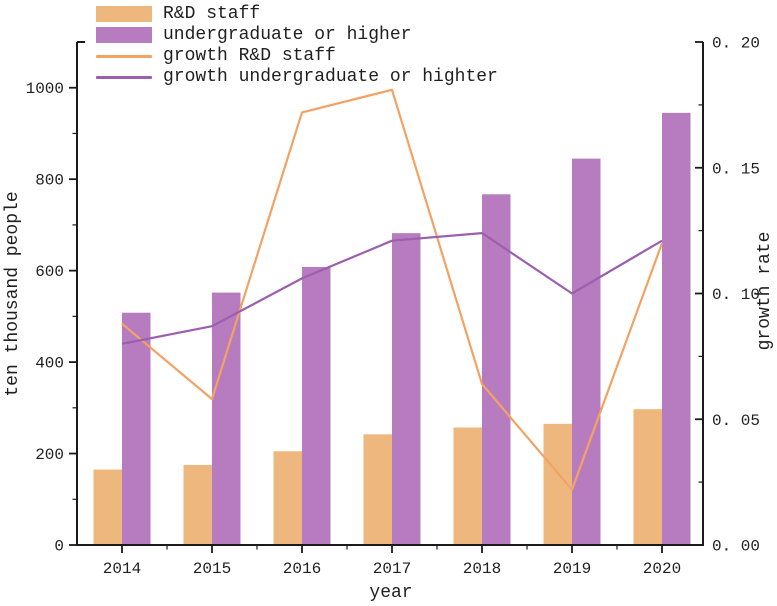  What do you see at coordinates (330, 77) in the screenshot?
I see `legend-label-growth-undergraduate: growth undergraduate or highter` at bounding box center [330, 77].